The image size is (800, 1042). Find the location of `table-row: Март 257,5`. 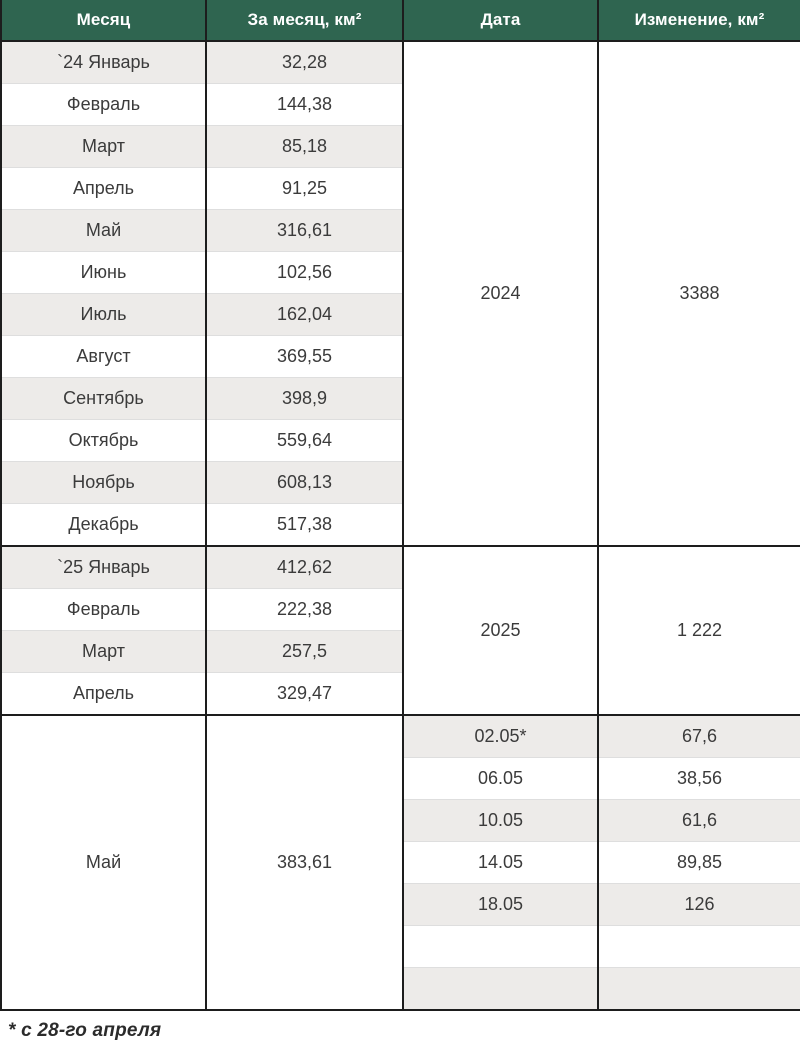

table-row: Март 257,5 is located at coordinates (400, 651).